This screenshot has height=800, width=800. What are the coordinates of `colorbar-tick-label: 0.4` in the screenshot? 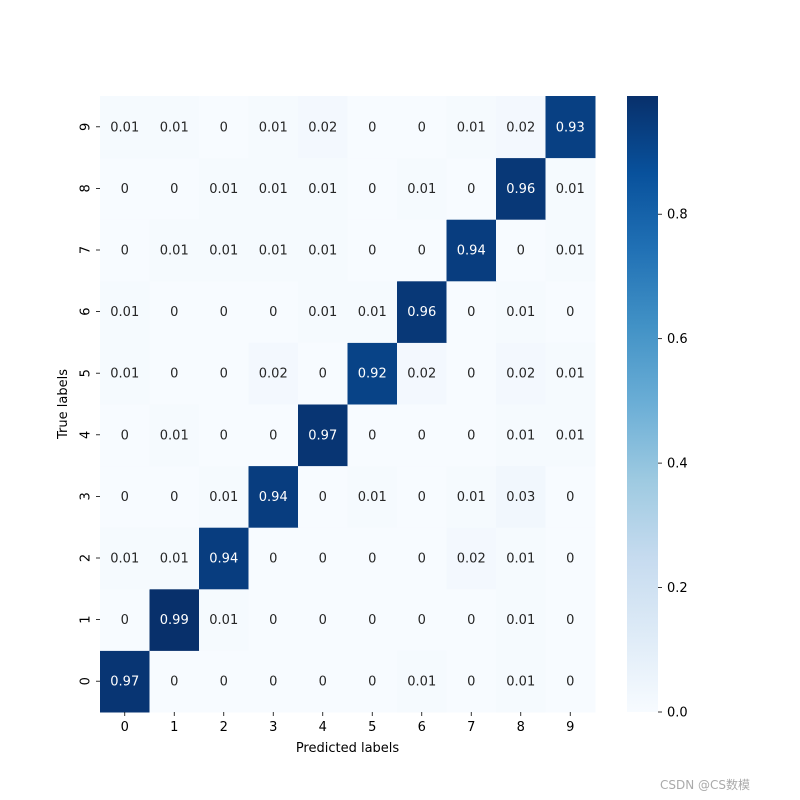 It's located at (677, 464).